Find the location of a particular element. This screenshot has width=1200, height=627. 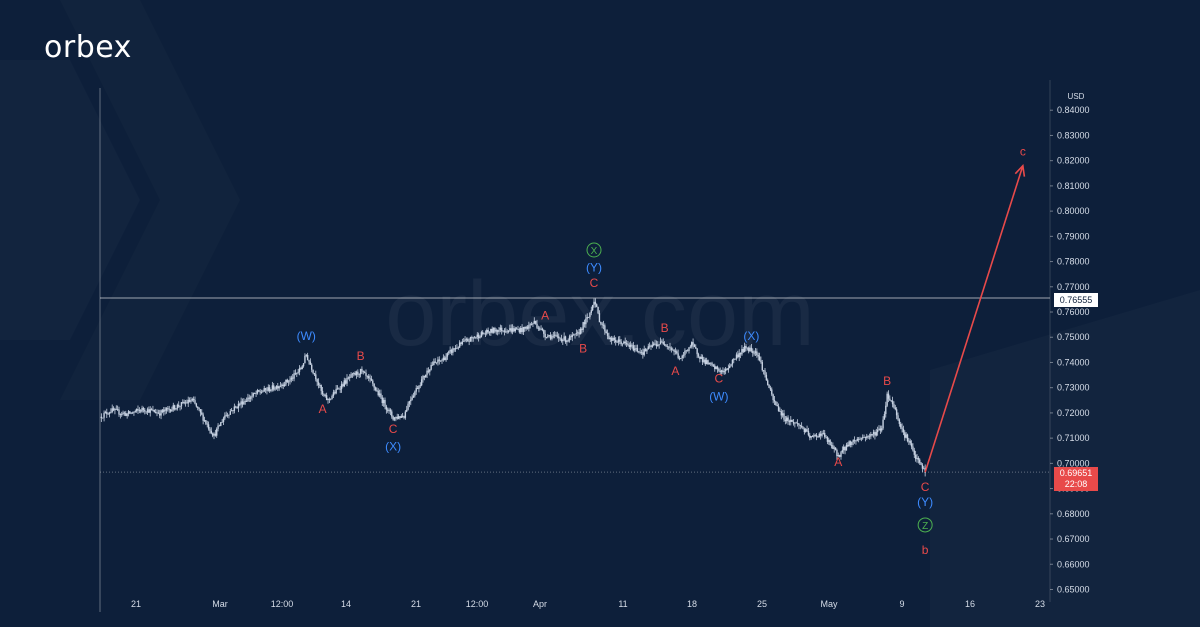

current-price-tag: 0.69651 22:08 is located at coordinates (1076, 479).